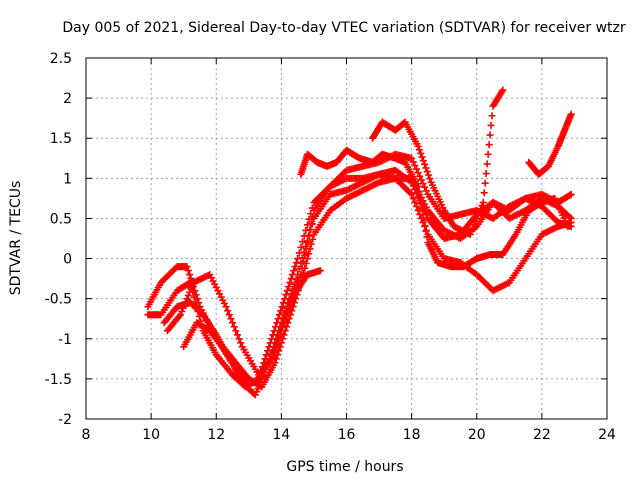  What do you see at coordinates (61, 139) in the screenshot?
I see `y-tick-label: 1.5` at bounding box center [61, 139].